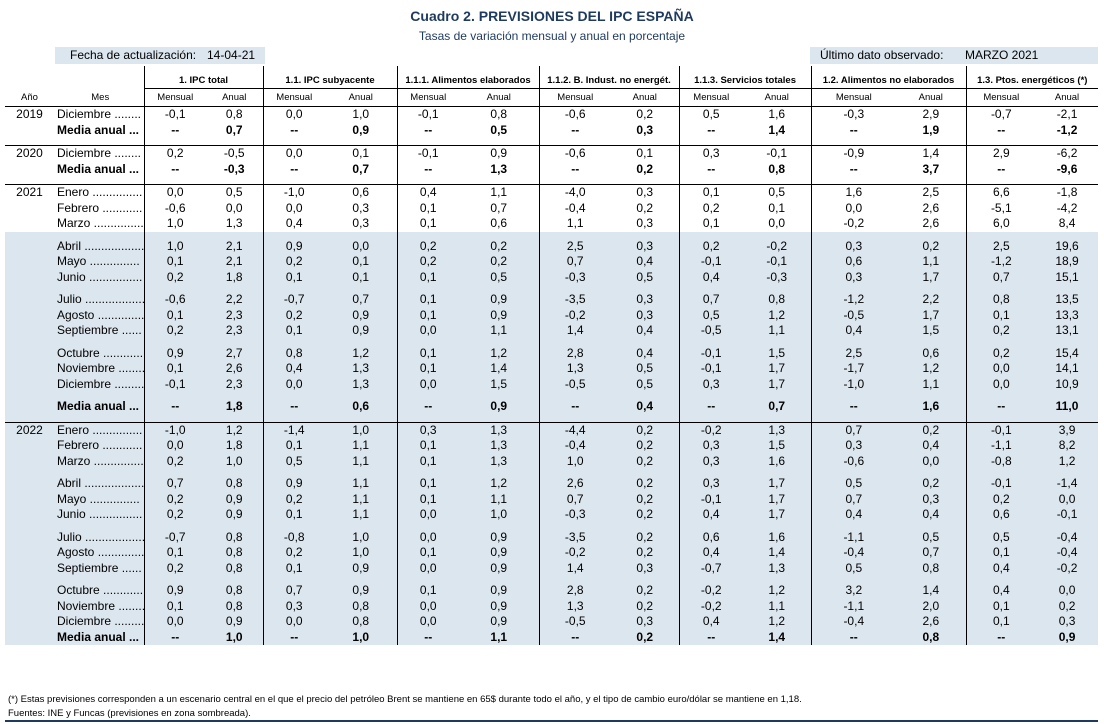 The image size is (1104, 724). Describe the element at coordinates (1067, 484) in the screenshot. I see `annual-value-cell: -1,4` at that location.